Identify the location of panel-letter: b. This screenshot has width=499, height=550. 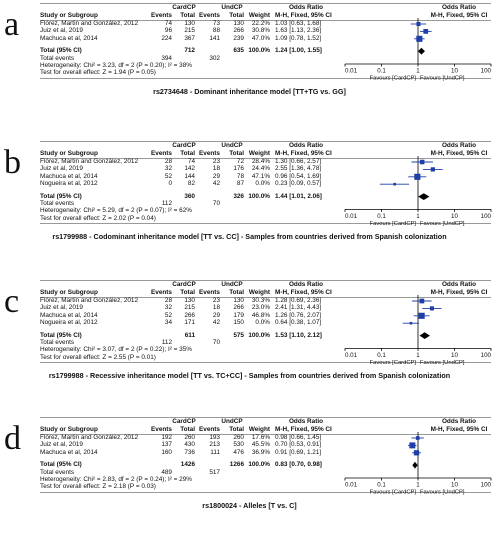
(12, 162).